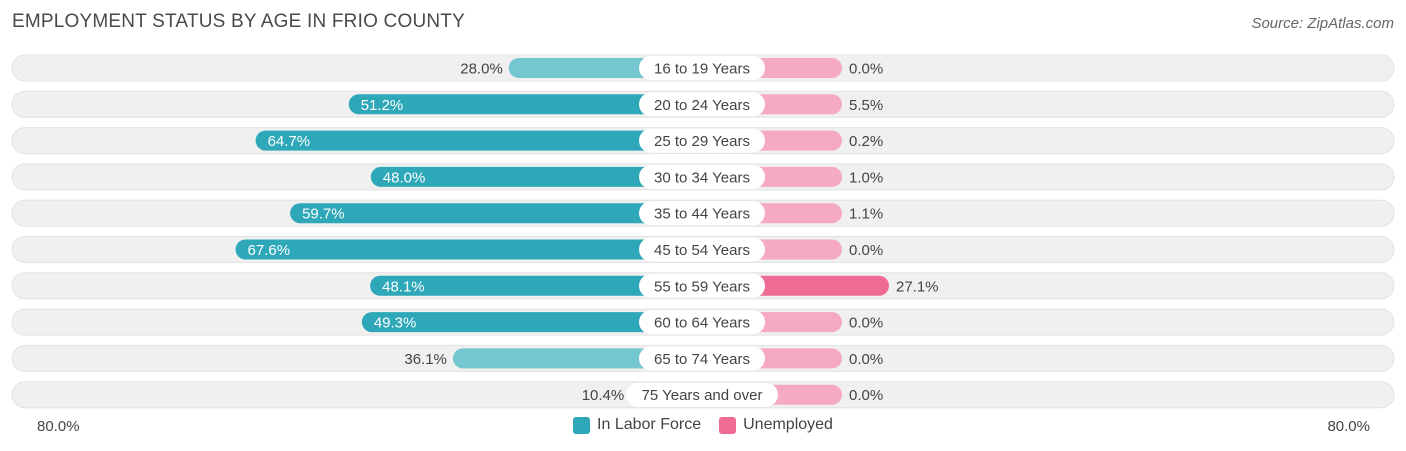 The width and height of the screenshot is (1406, 451). Describe the element at coordinates (788, 424) in the screenshot. I see `legend-label-unemployed: Unemployed` at that location.